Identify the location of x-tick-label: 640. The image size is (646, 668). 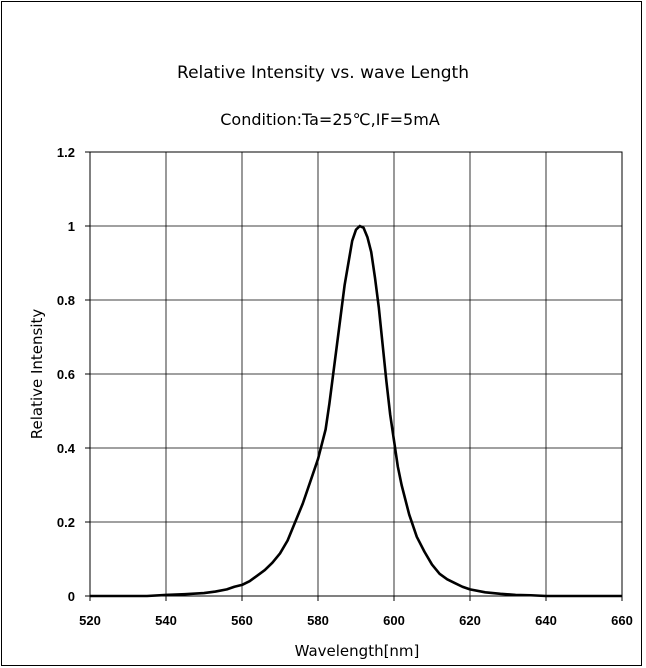
(546, 620).